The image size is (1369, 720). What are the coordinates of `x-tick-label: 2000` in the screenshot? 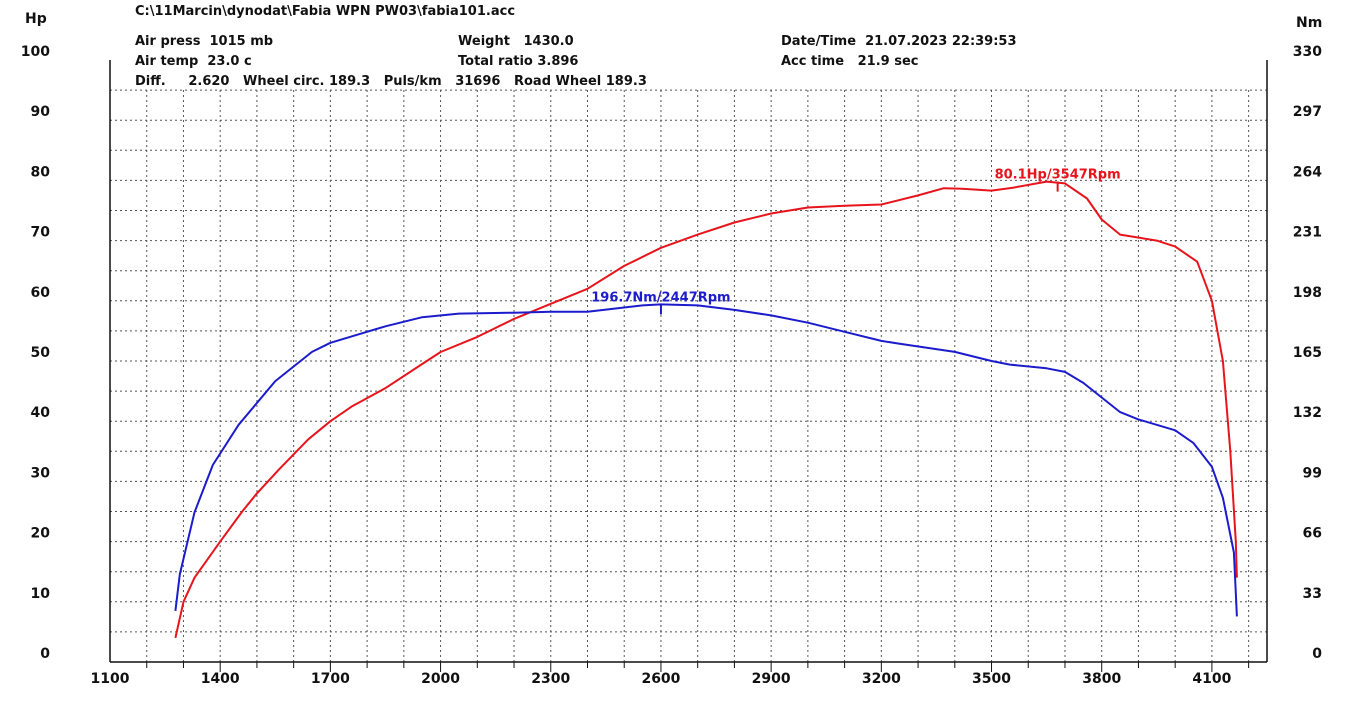 It's located at (440, 679).